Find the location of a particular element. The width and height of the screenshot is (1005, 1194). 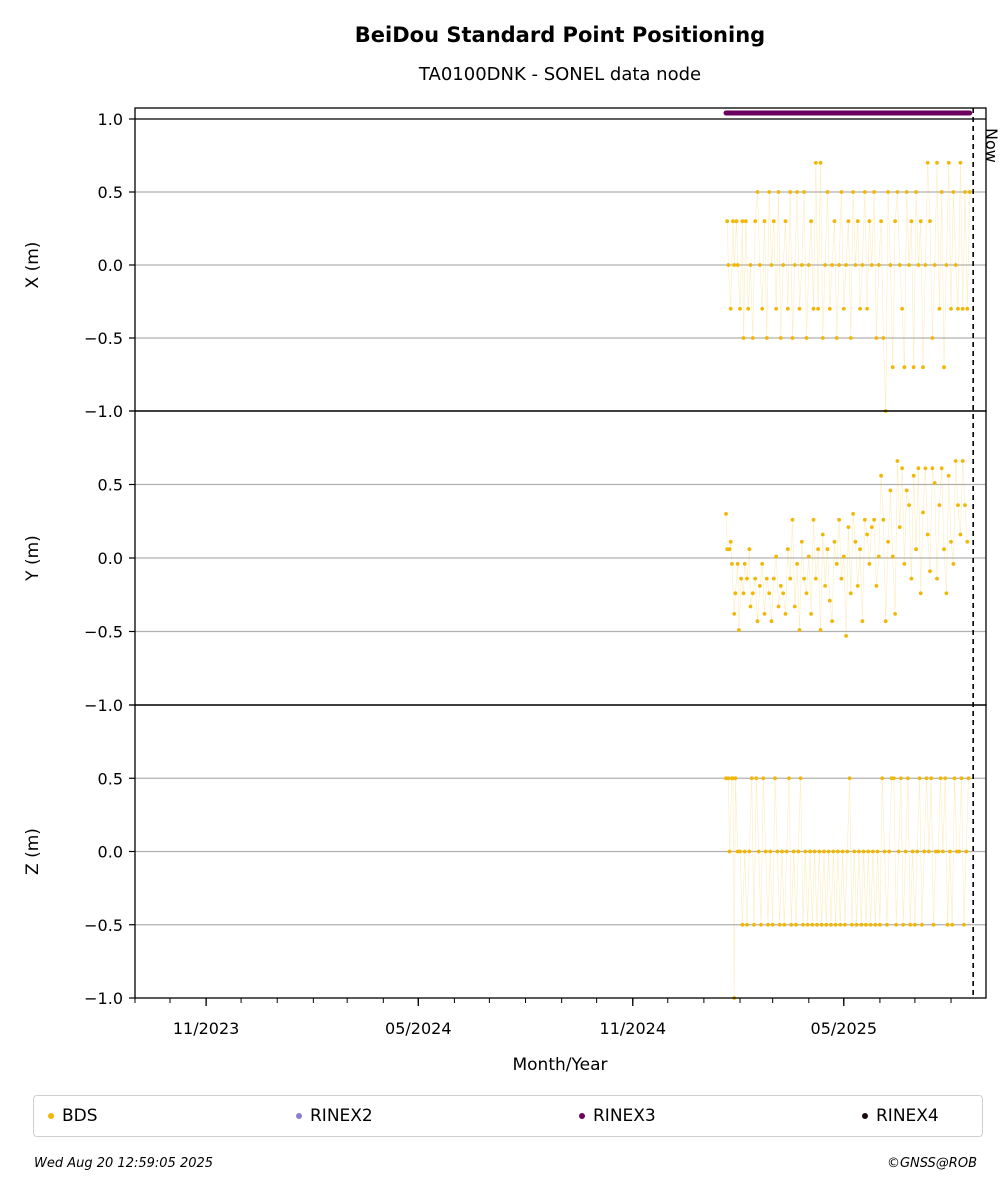

y-tick-label: −0.5 is located at coordinates (103, 338).